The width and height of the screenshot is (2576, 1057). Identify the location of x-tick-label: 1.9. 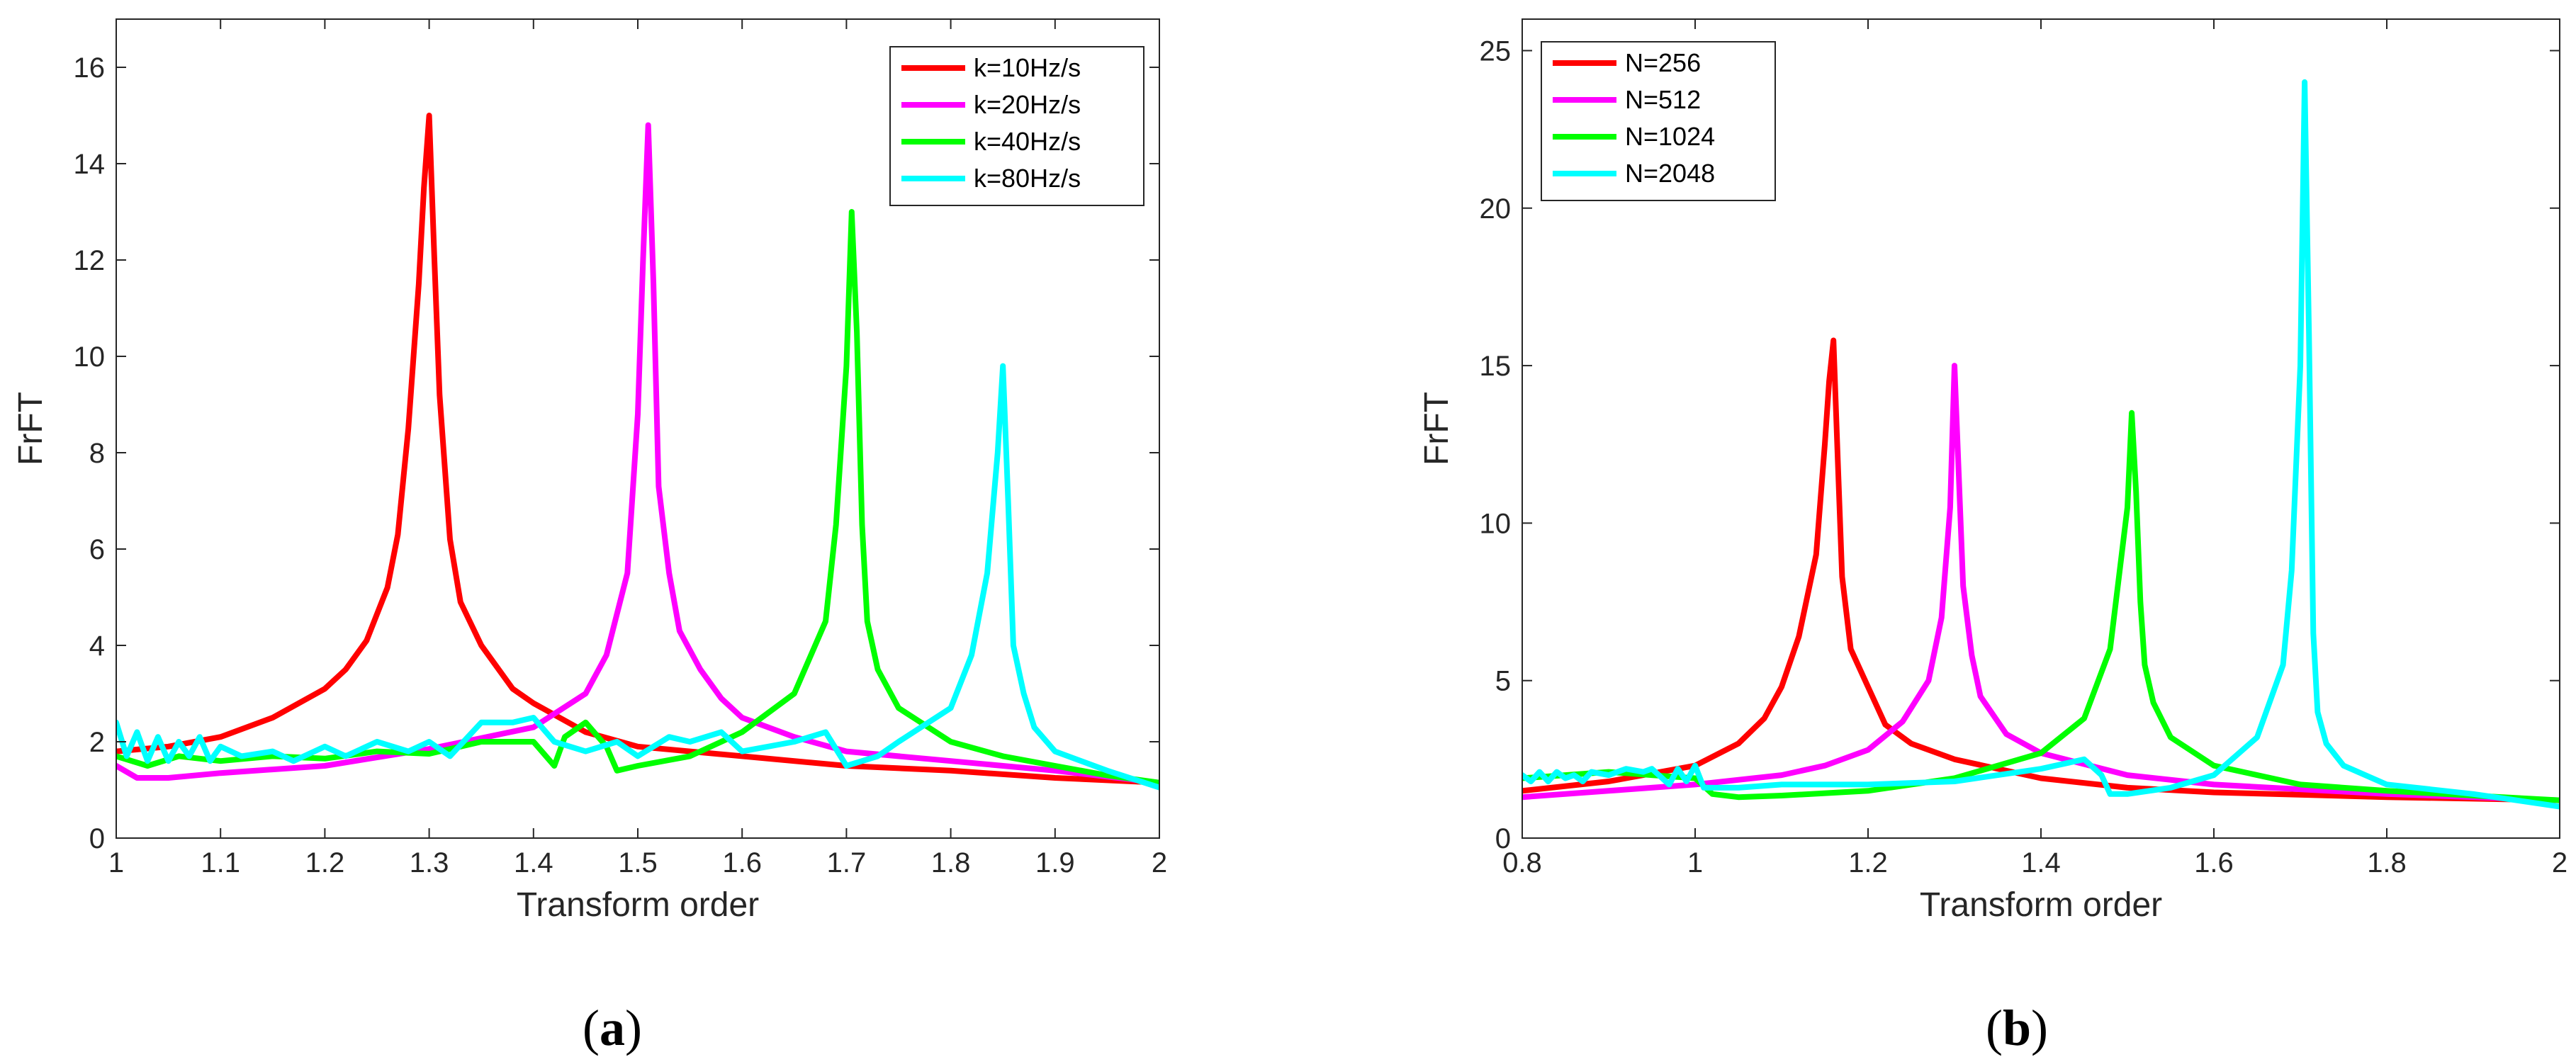
(1055, 862).